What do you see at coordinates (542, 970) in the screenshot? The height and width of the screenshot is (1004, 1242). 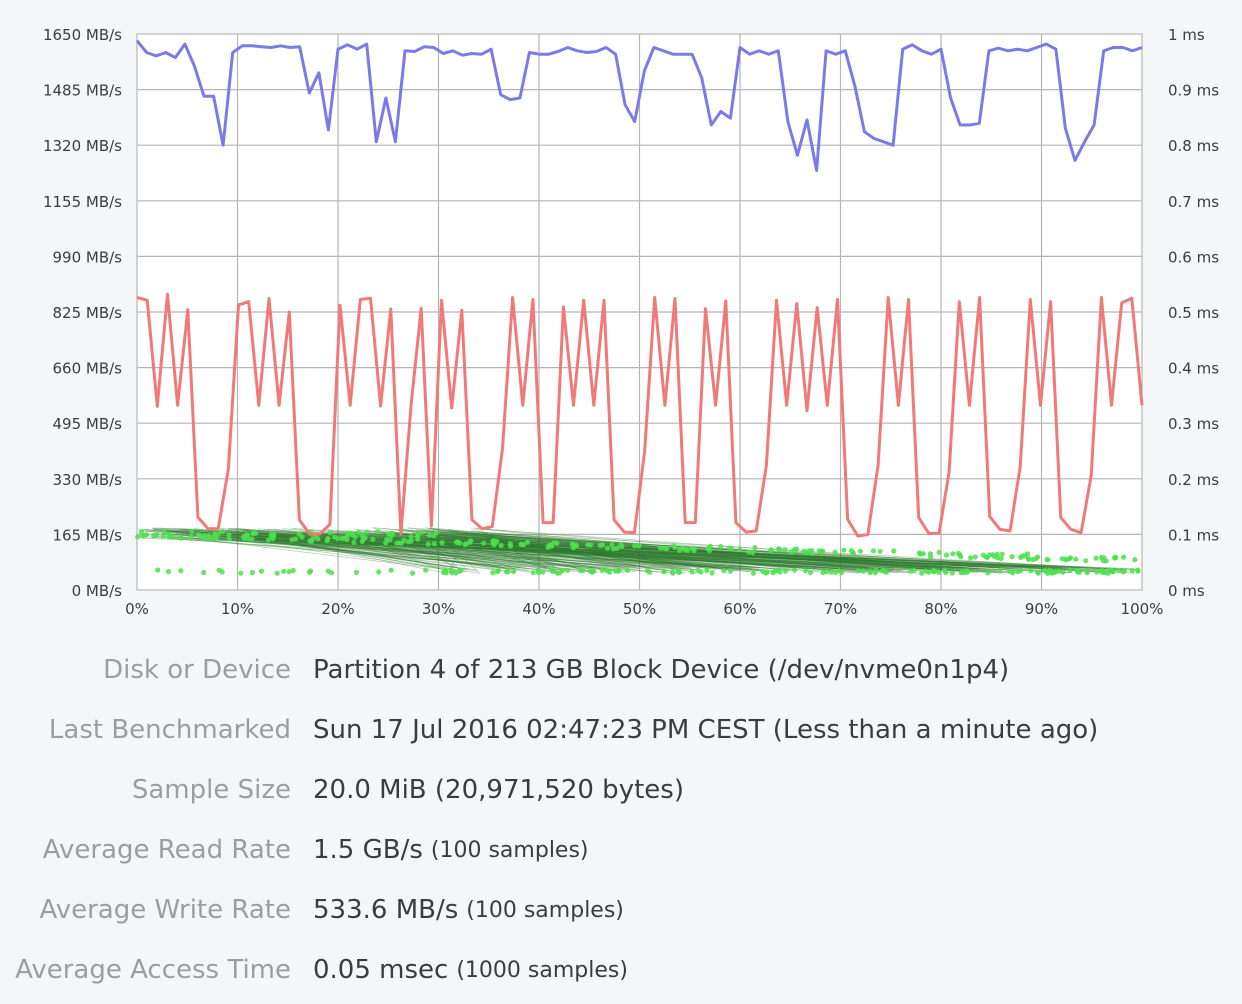 I see `info-sub: (1000 samples)` at bounding box center [542, 970].